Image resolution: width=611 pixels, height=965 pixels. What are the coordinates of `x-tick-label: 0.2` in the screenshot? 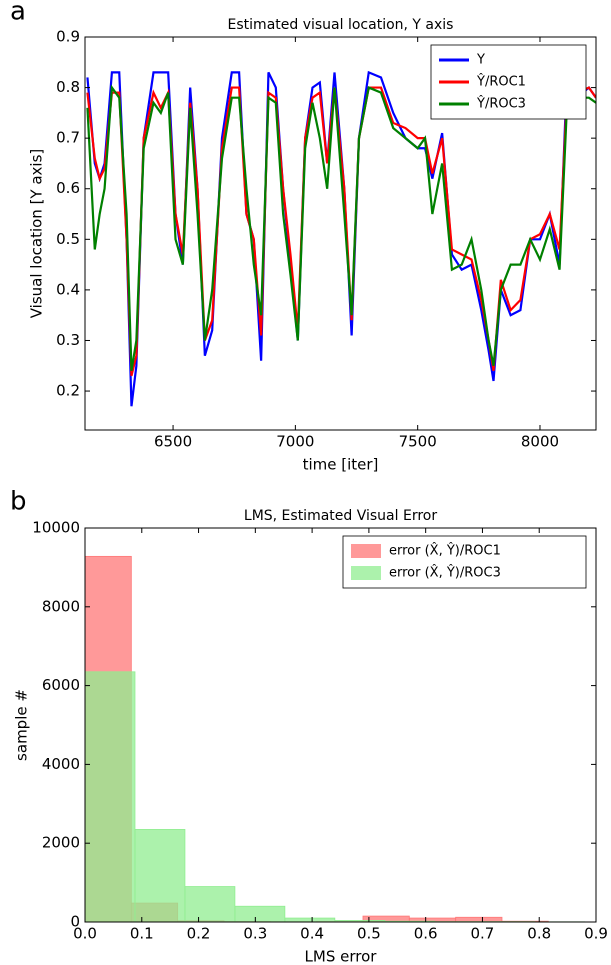 It's located at (199, 934).